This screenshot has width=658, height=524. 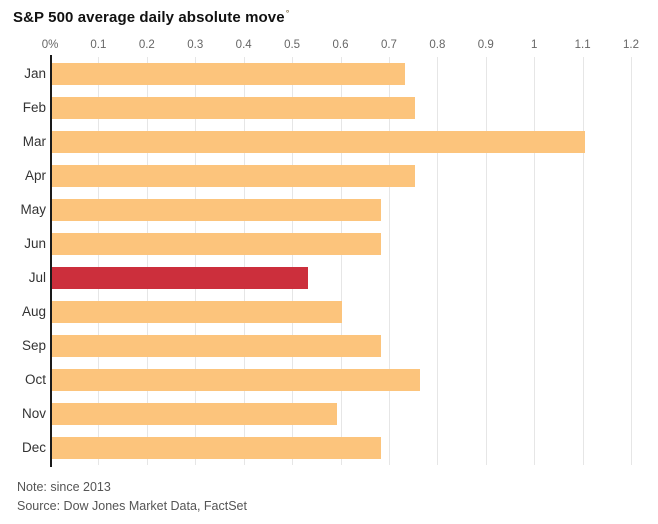 I want to click on chart-source: Source: Dow Jones Market Data, FactSet, so click(x=132, y=506).